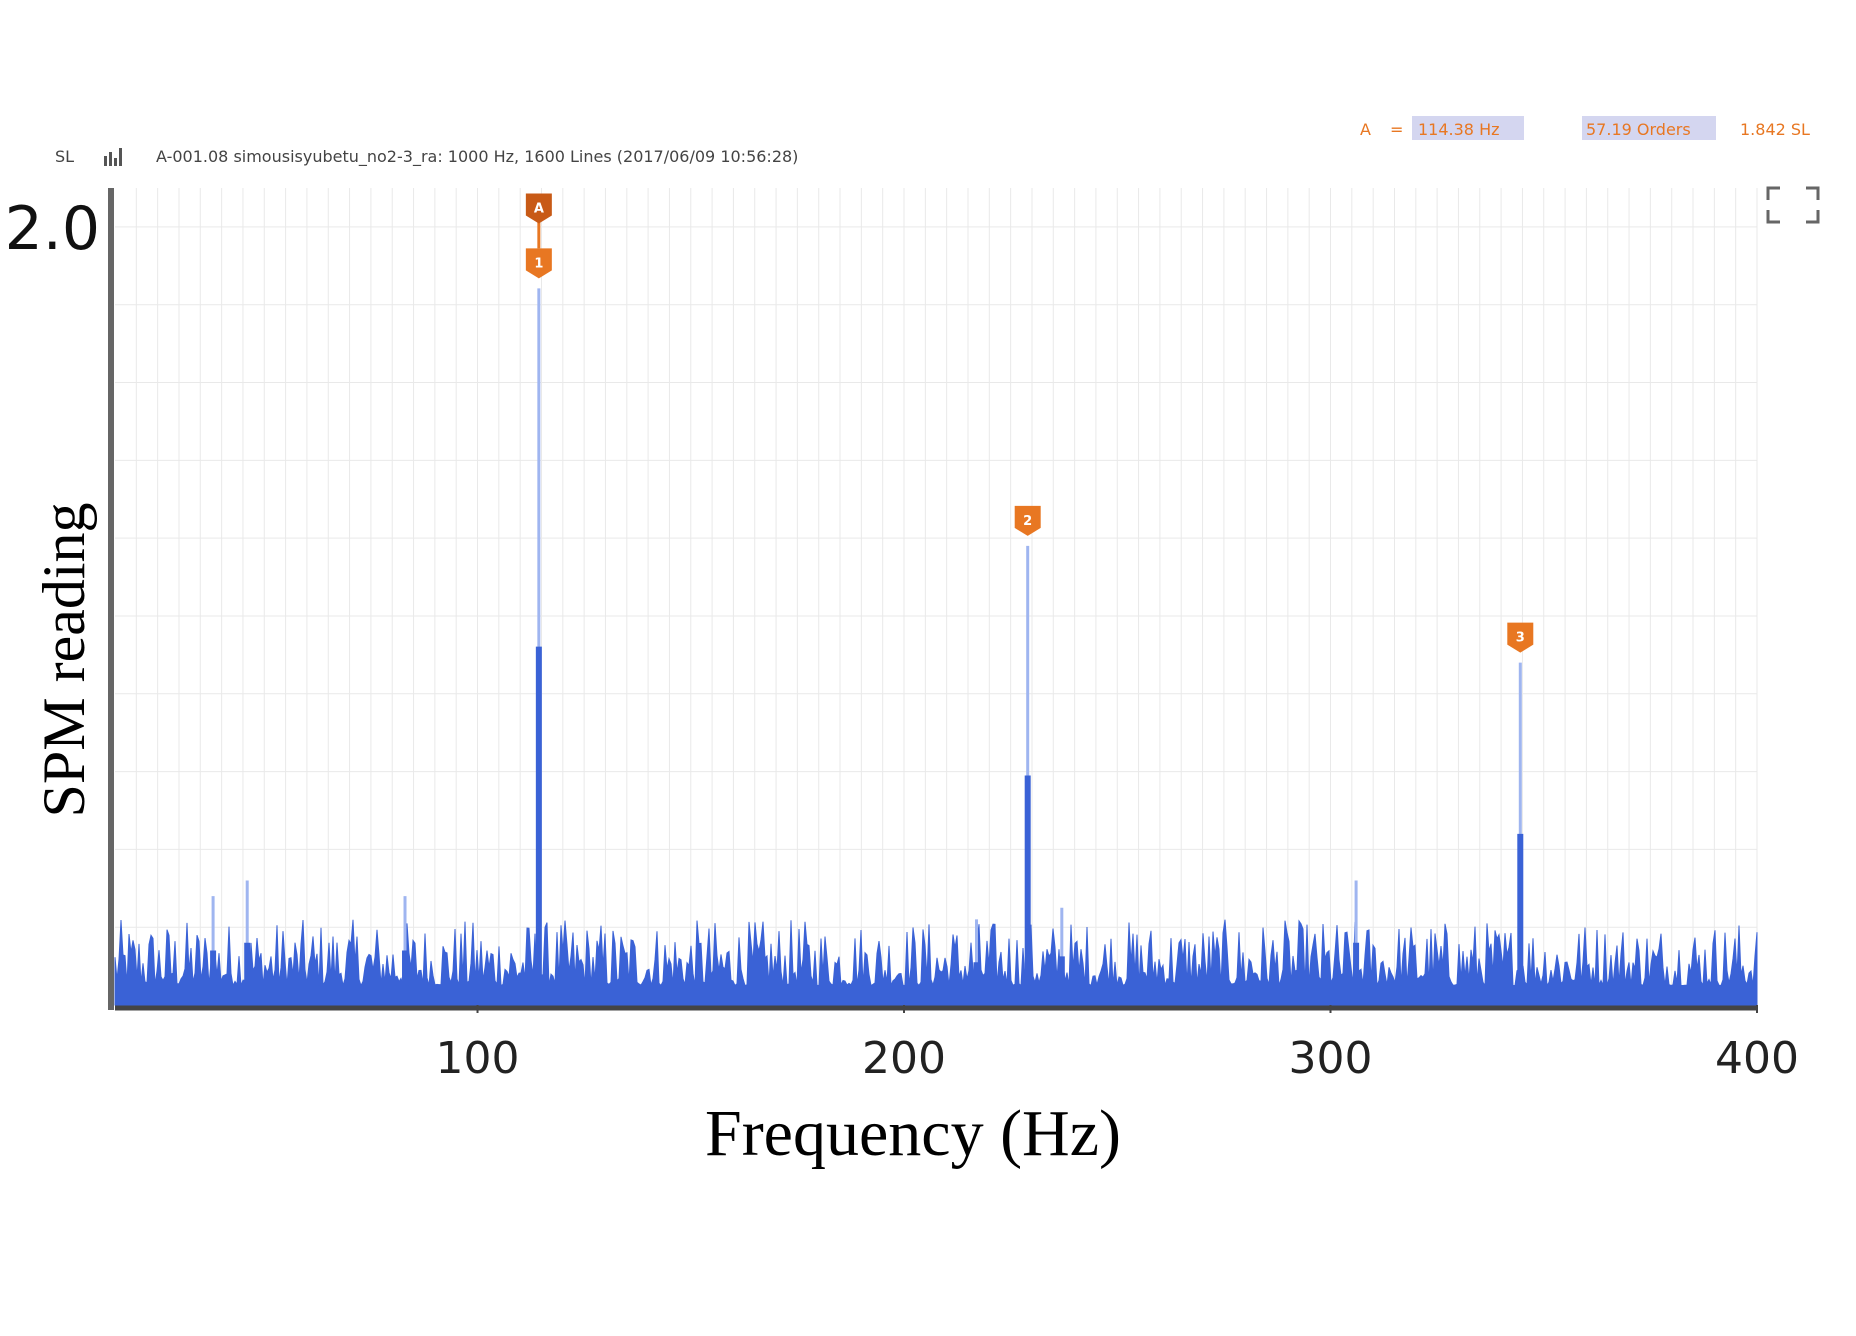 Image resolution: width=1856 pixels, height=1336 pixels. Describe the element at coordinates (1757, 1058) in the screenshot. I see `x-tick-label: 400` at that location.